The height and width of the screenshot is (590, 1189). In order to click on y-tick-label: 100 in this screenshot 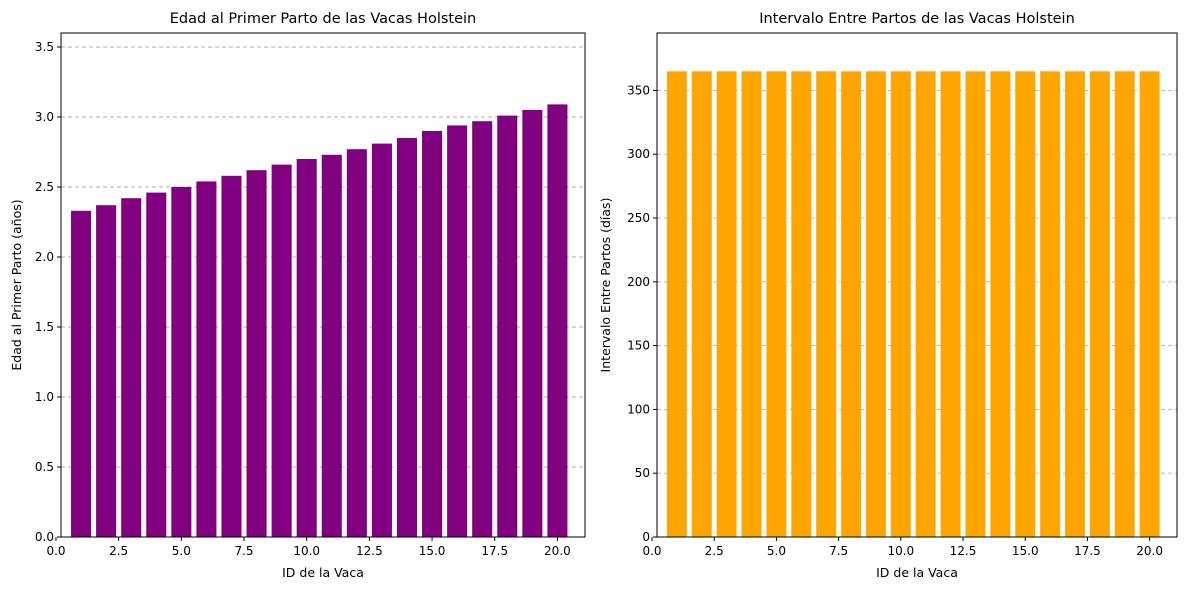, I will do `click(638, 409)`.